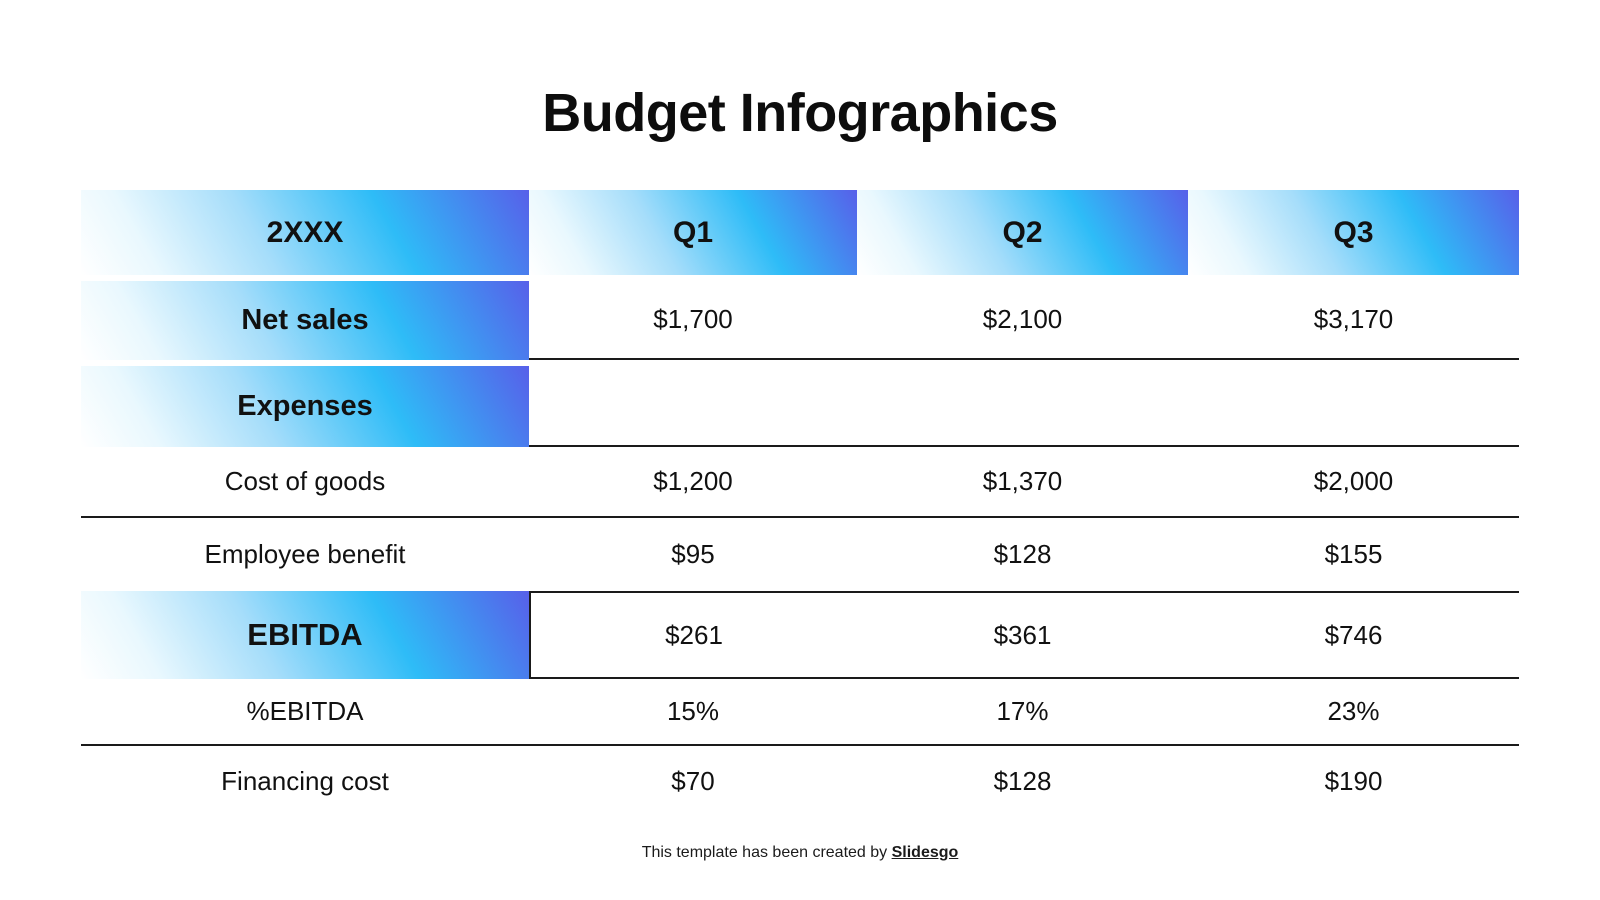 The width and height of the screenshot is (1600, 900). Describe the element at coordinates (693, 320) in the screenshot. I see `cell-net-sales-q1: $1,700` at that location.